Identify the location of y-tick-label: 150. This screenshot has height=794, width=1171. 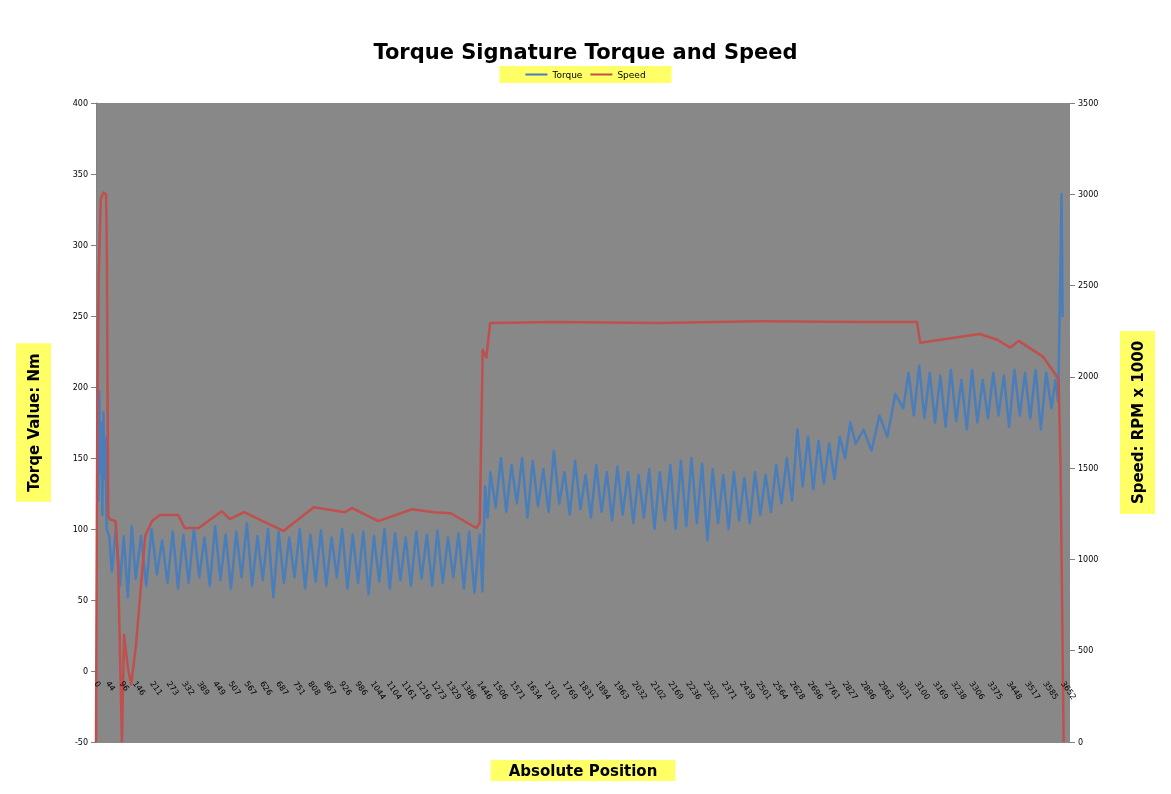
(80, 458).